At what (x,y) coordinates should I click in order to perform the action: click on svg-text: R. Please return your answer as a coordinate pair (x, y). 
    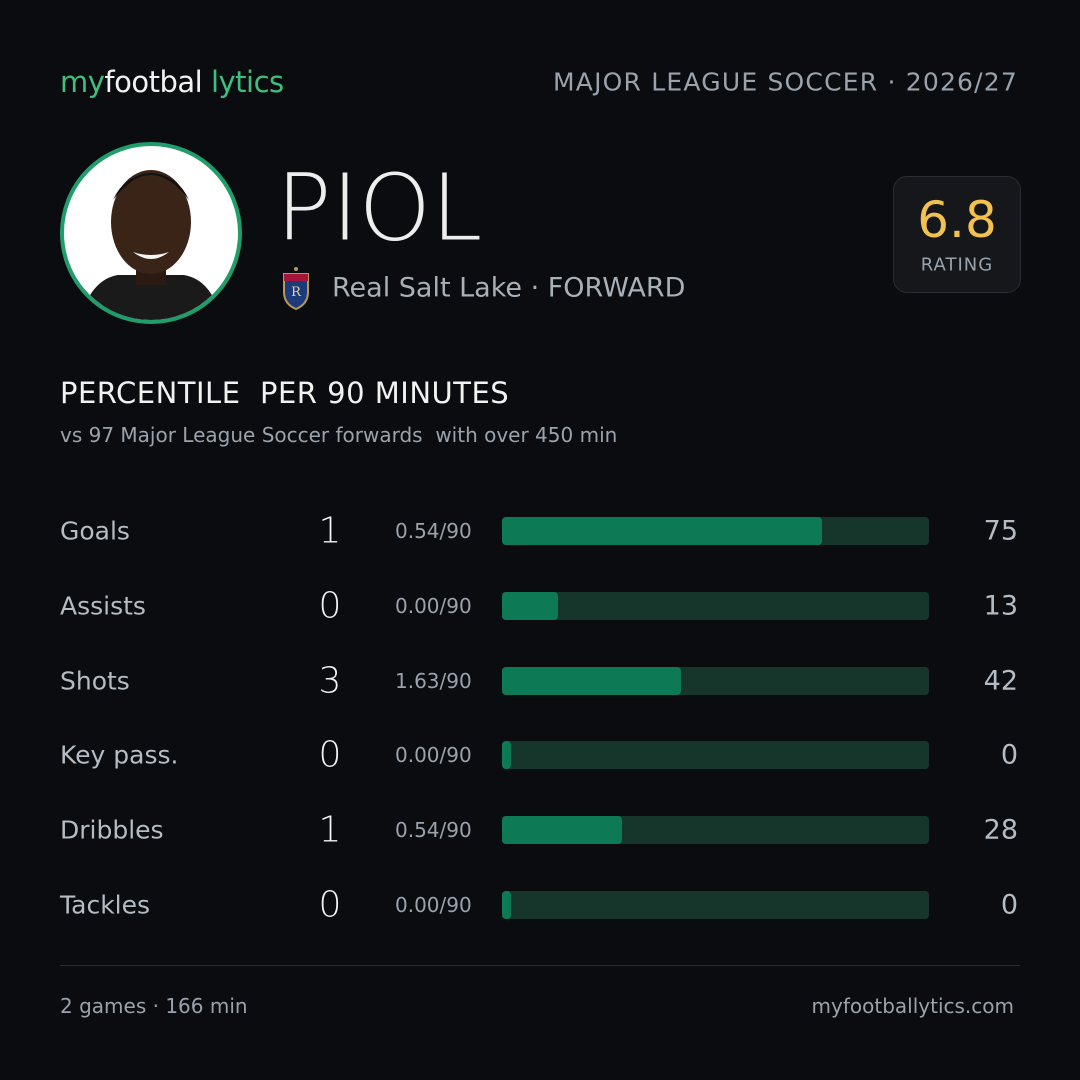
    Looking at the image, I should click on (296, 292).